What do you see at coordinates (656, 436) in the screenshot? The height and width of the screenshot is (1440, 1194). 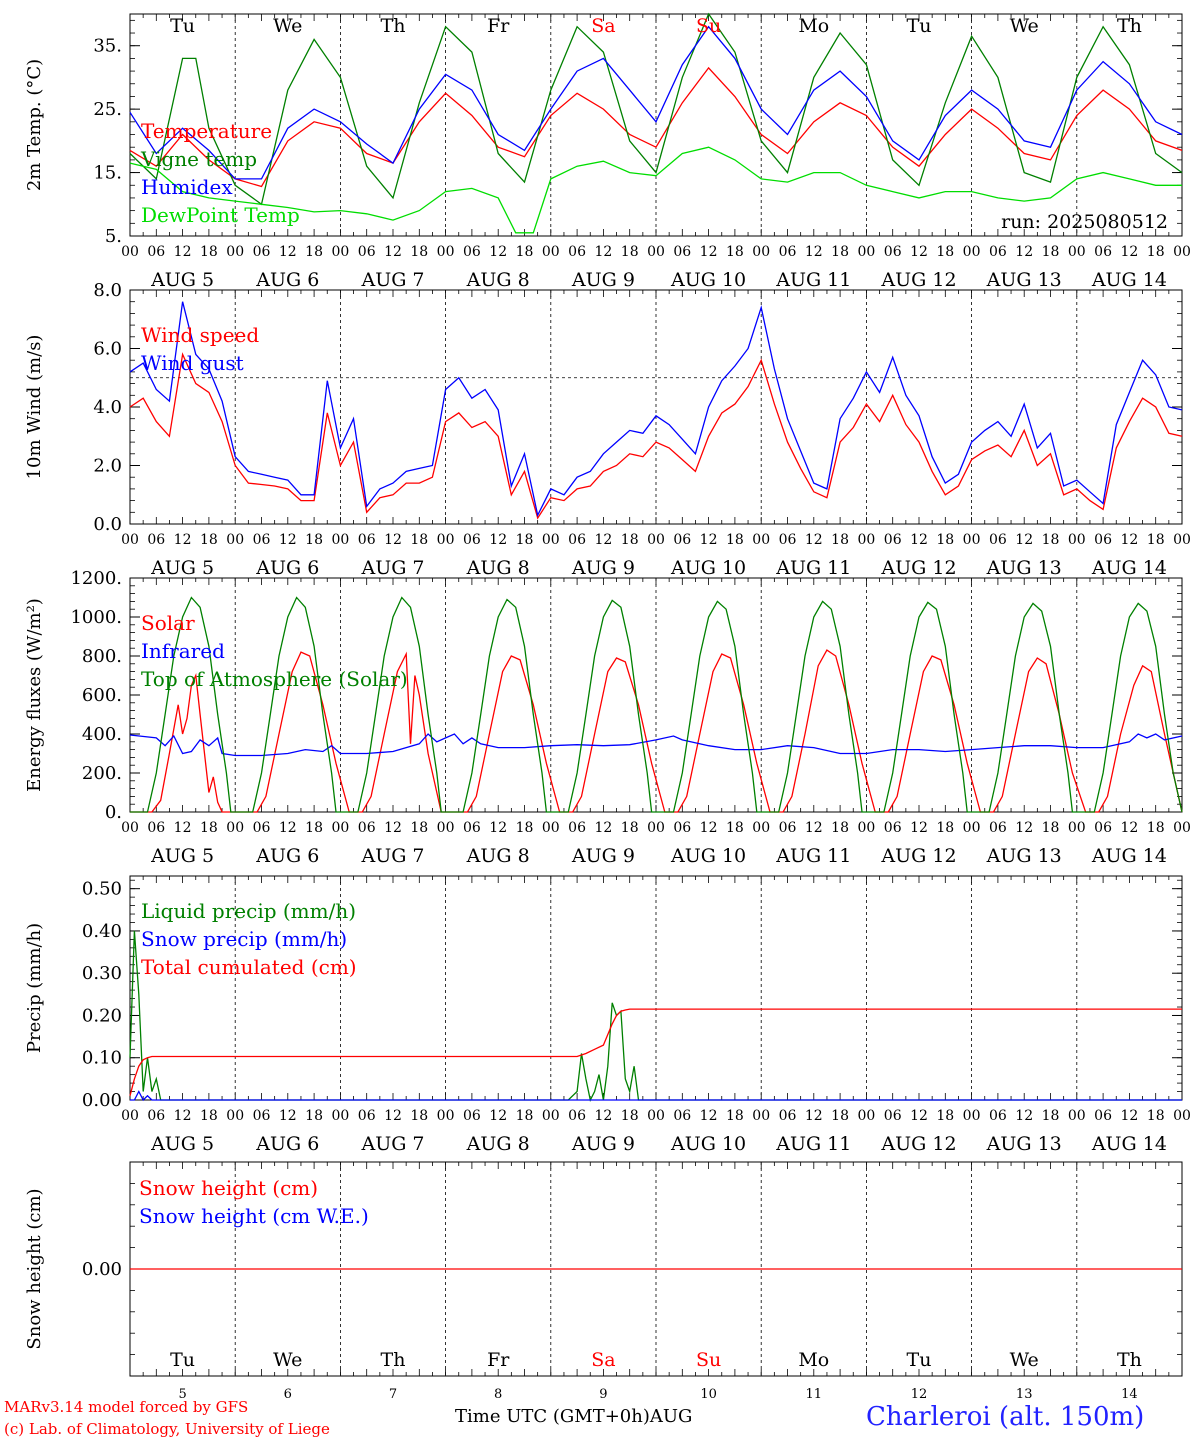 I see `series-line-wind-speed` at bounding box center [656, 436].